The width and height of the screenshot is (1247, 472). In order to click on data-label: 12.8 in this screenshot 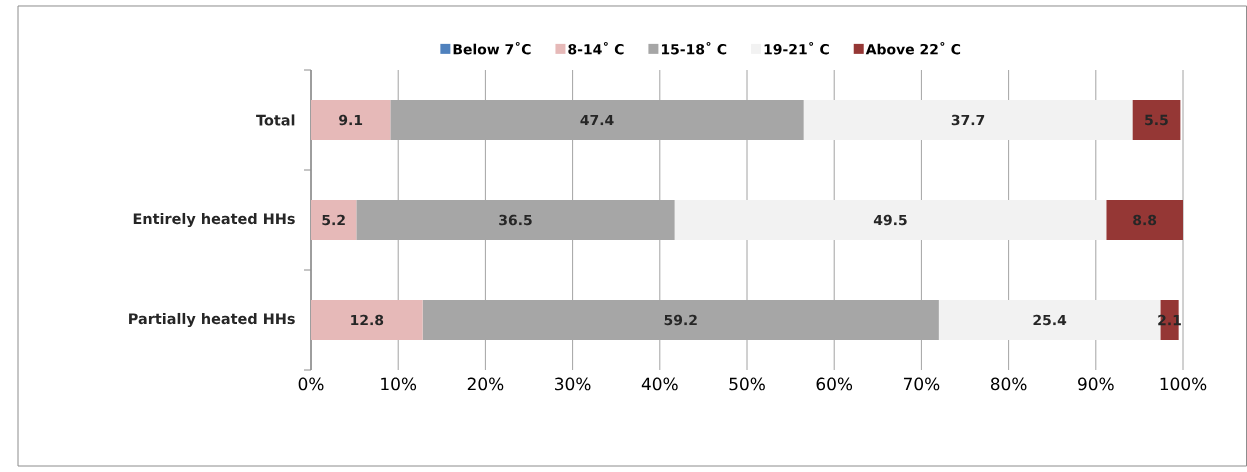, I will do `click(367, 320)`.